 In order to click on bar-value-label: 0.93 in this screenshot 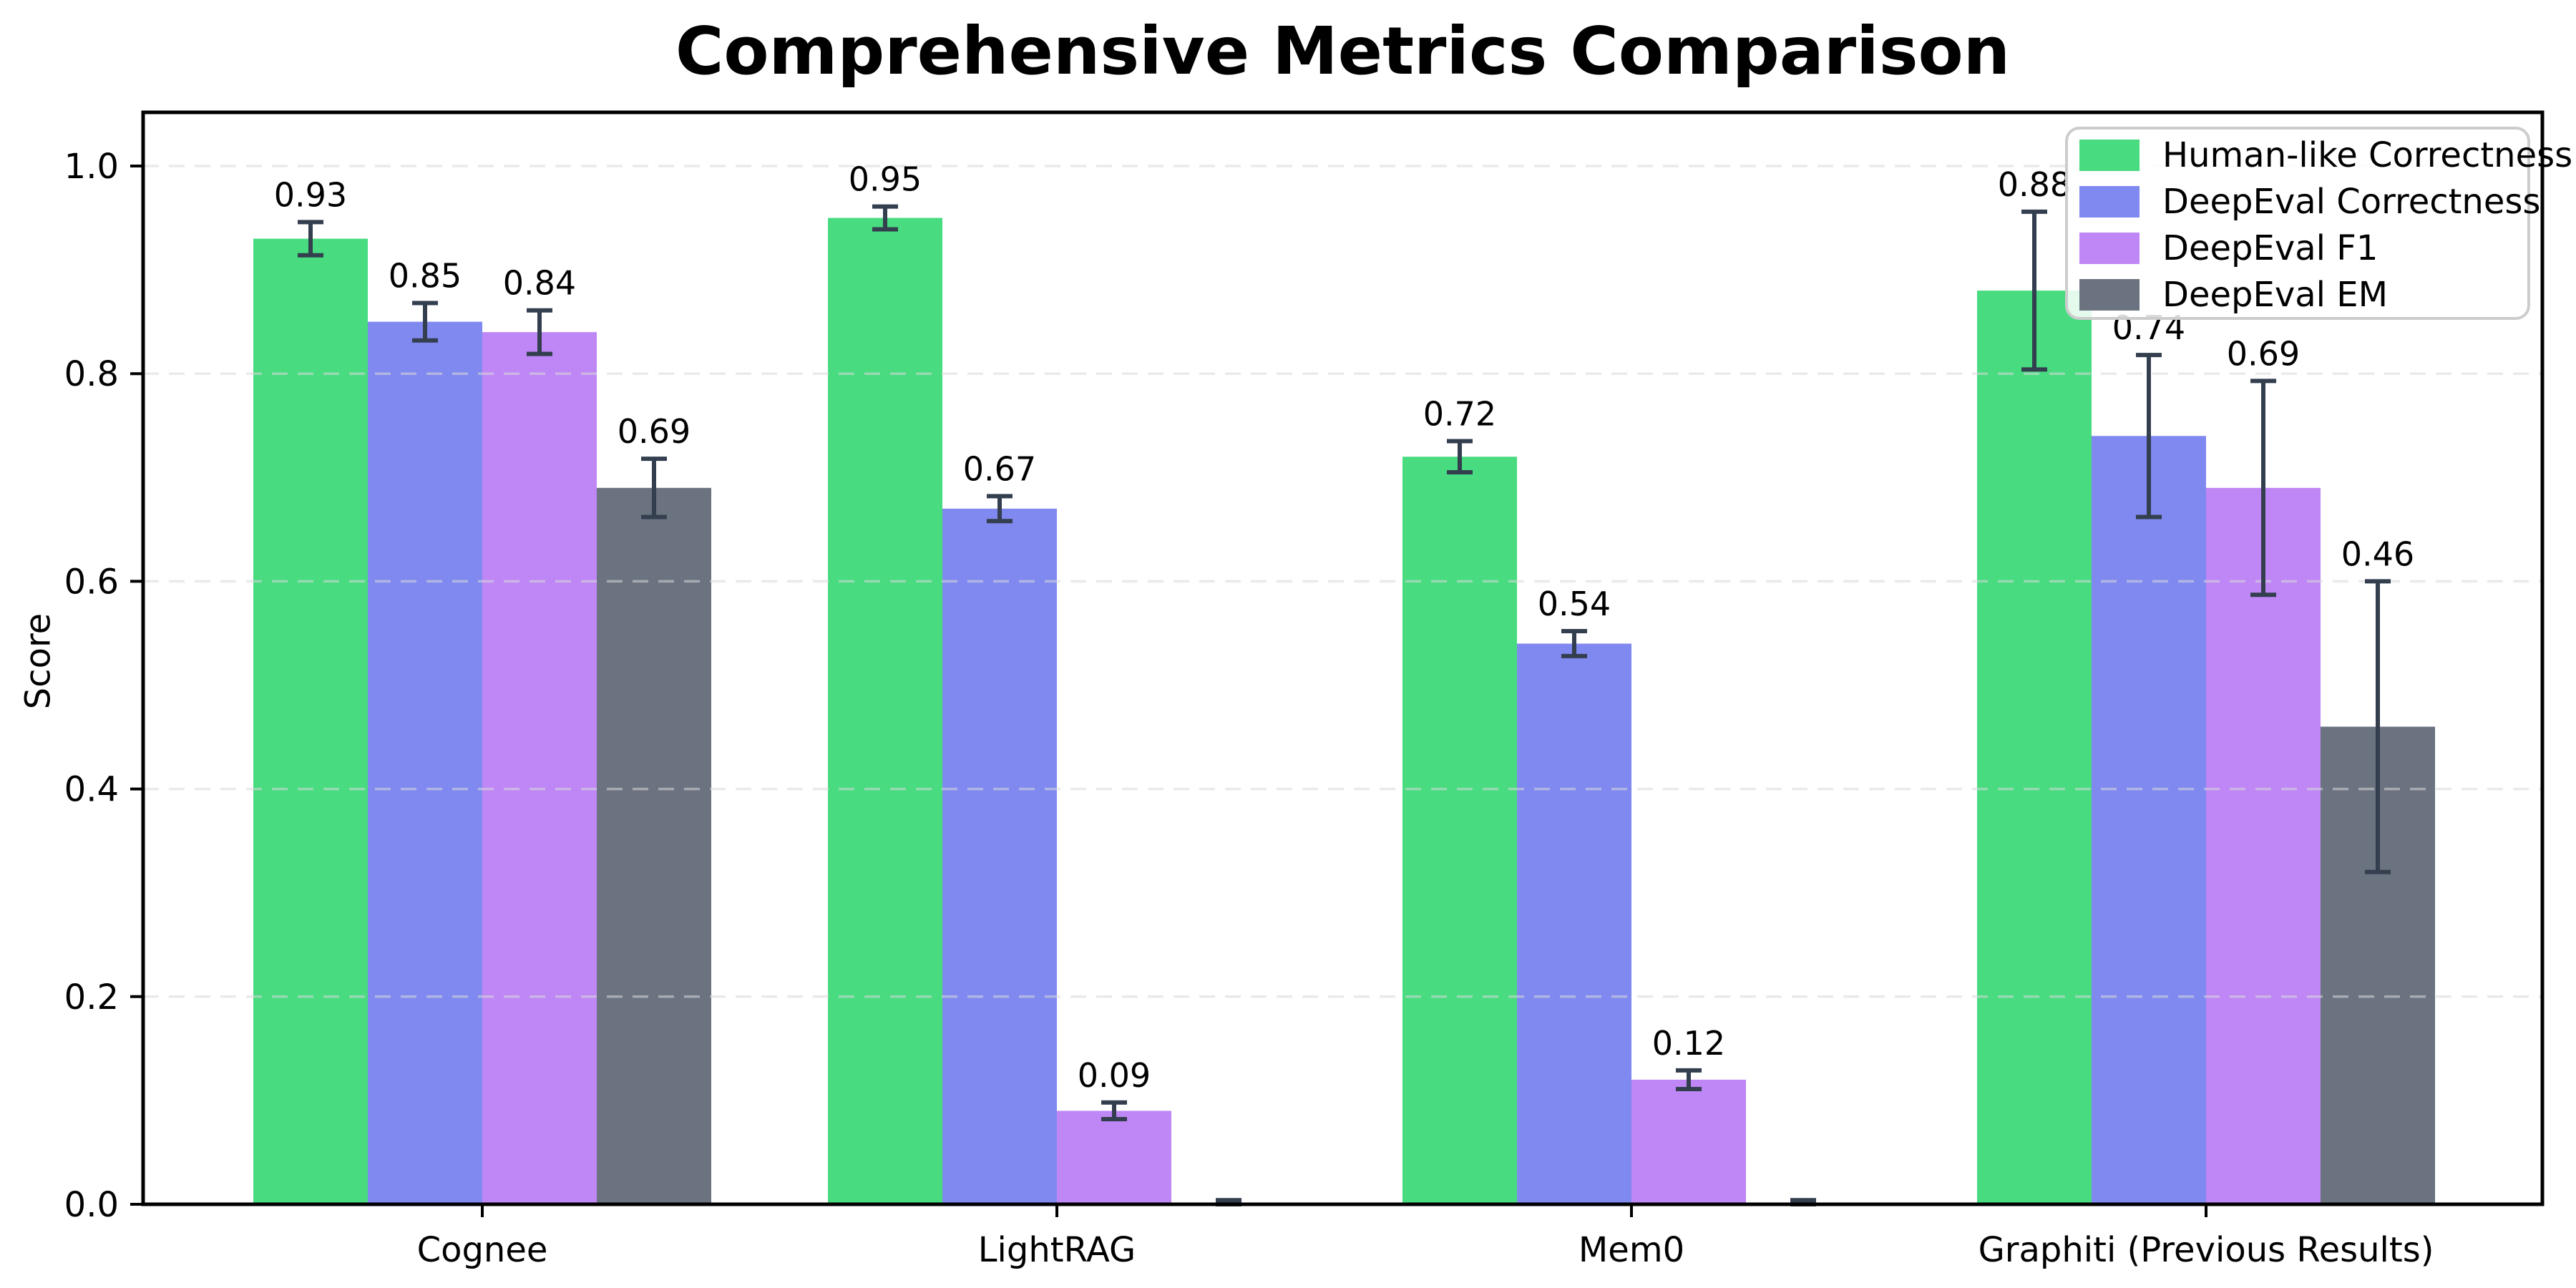, I will do `click(310, 194)`.